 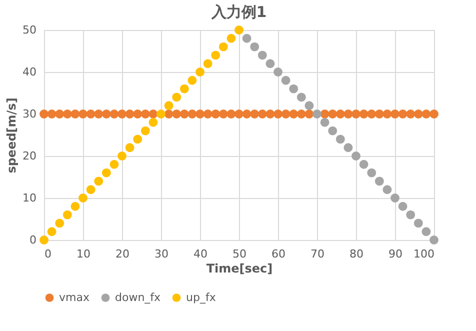 What do you see at coordinates (83, 254) in the screenshot?
I see `x-tick-label: 10` at bounding box center [83, 254].